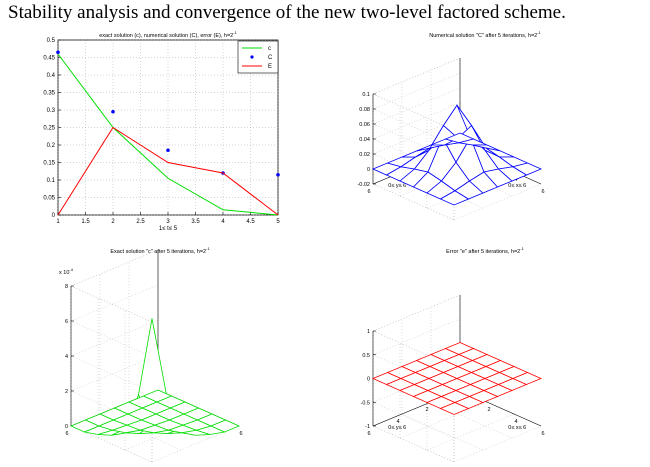 This screenshot has width=650, height=467. Describe the element at coordinates (66, 271) in the screenshot. I see `z-scale-label: x 10-4` at that location.